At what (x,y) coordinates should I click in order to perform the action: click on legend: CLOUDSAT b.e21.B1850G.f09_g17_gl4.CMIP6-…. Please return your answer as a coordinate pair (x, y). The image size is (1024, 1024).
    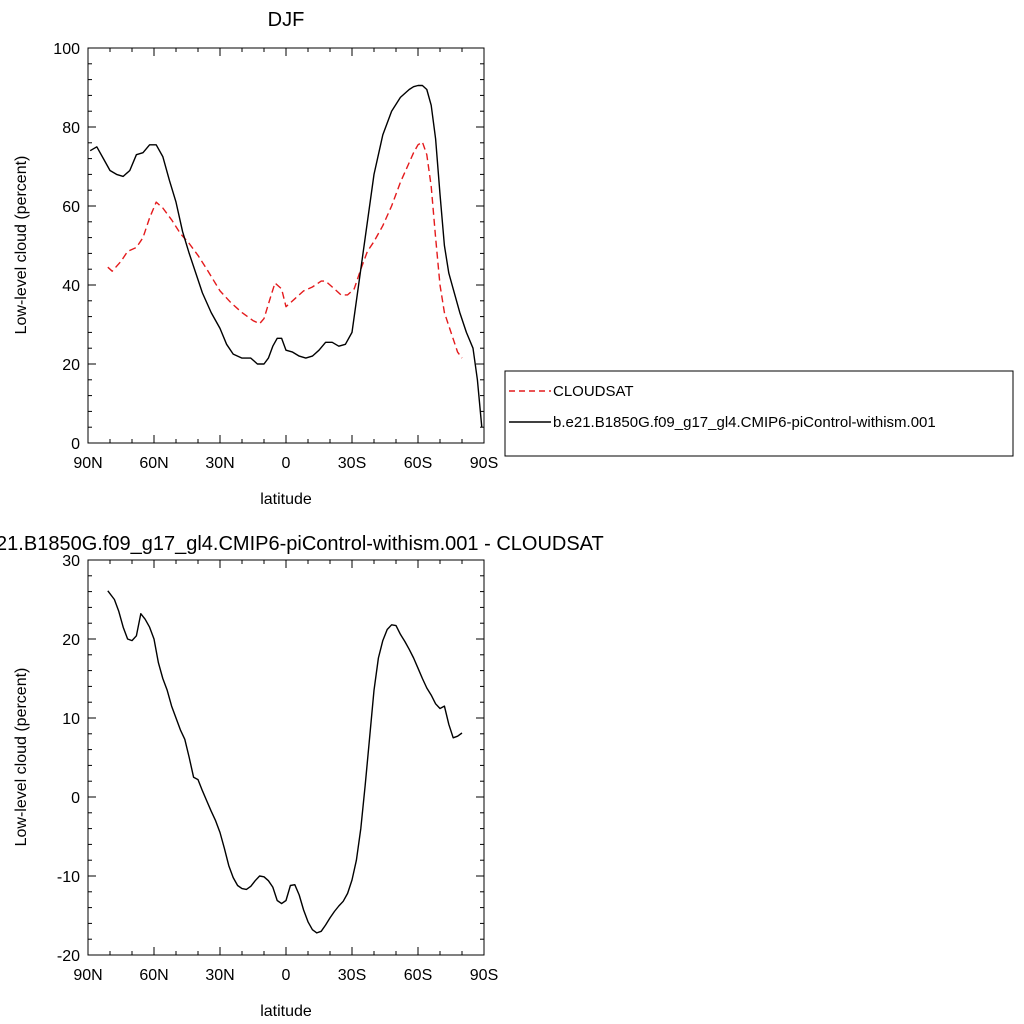
    Looking at the image, I should click on (759, 413).